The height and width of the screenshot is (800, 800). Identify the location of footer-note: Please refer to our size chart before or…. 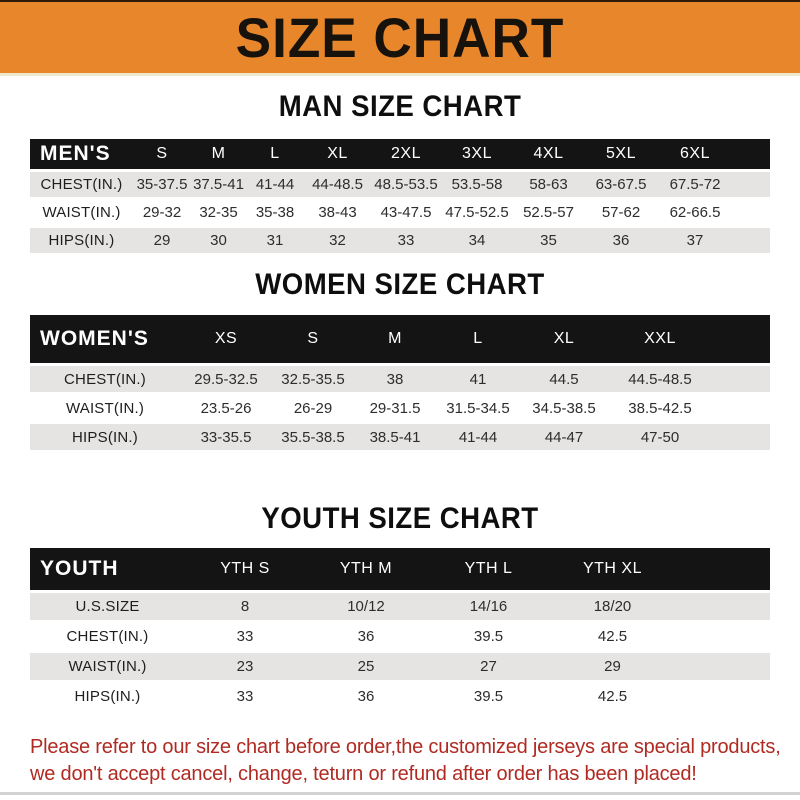
(400, 761).